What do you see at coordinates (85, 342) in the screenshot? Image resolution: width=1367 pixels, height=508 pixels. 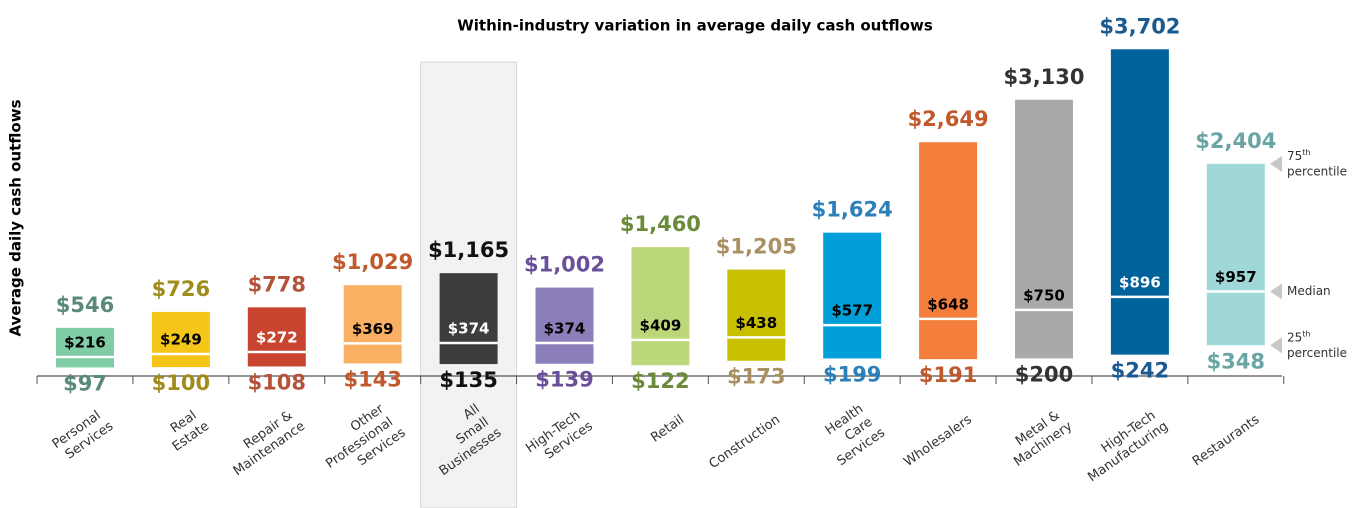 I see `median-label: $216` at bounding box center [85, 342].